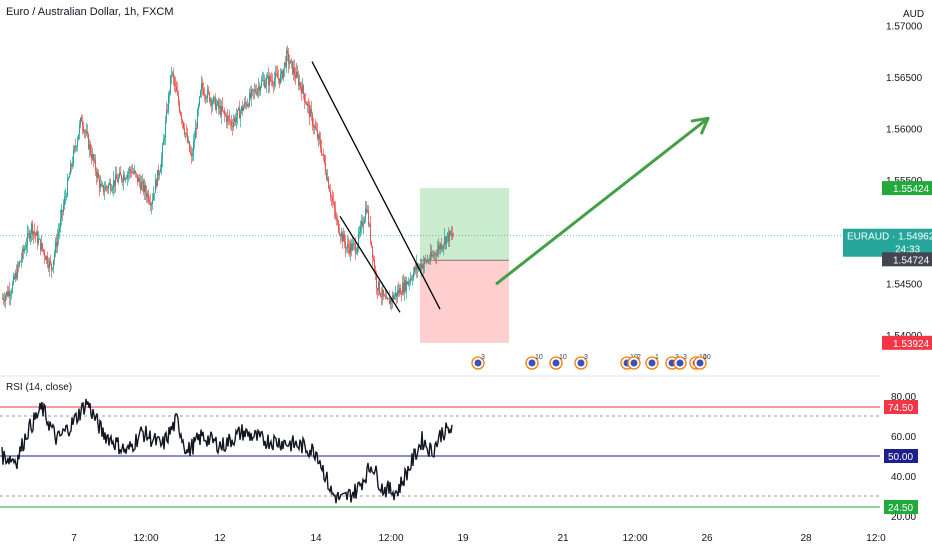 The height and width of the screenshot is (555, 932). Describe the element at coordinates (39, 387) in the screenshot. I see `rsi-indicator-label: RSI (14, close)` at that location.